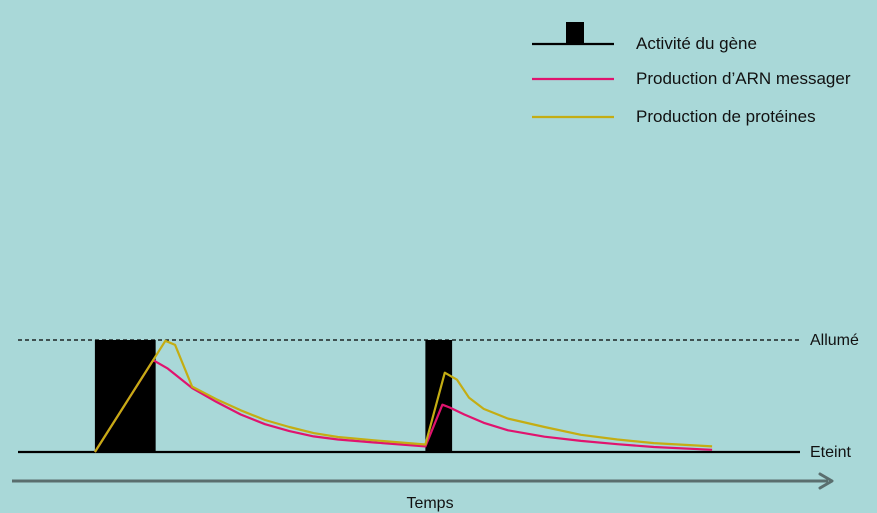 This screenshot has width=877, height=513. I want to click on level-label-on: Allumé, so click(834, 340).